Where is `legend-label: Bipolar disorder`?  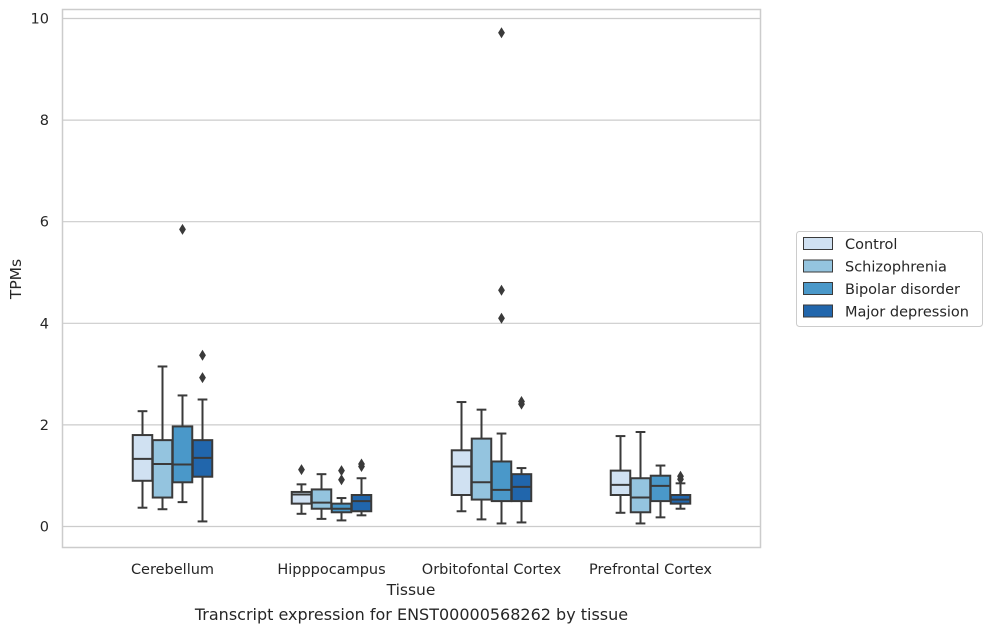 legend-label: Bipolar disorder is located at coordinates (902, 290).